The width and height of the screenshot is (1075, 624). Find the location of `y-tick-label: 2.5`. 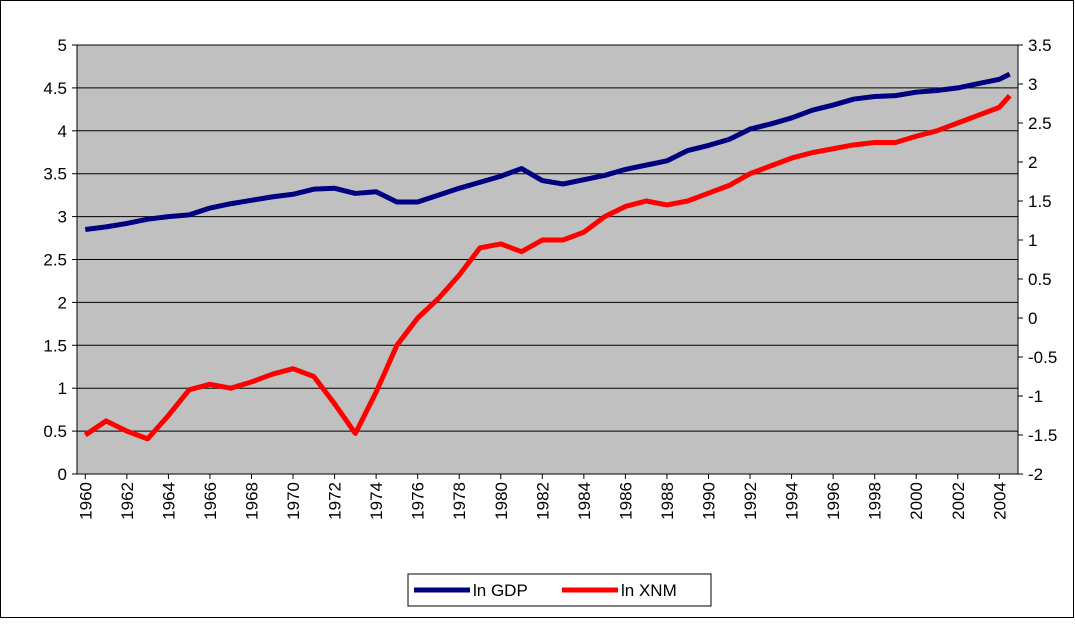

y-tick-label: 2.5 is located at coordinates (55, 260).